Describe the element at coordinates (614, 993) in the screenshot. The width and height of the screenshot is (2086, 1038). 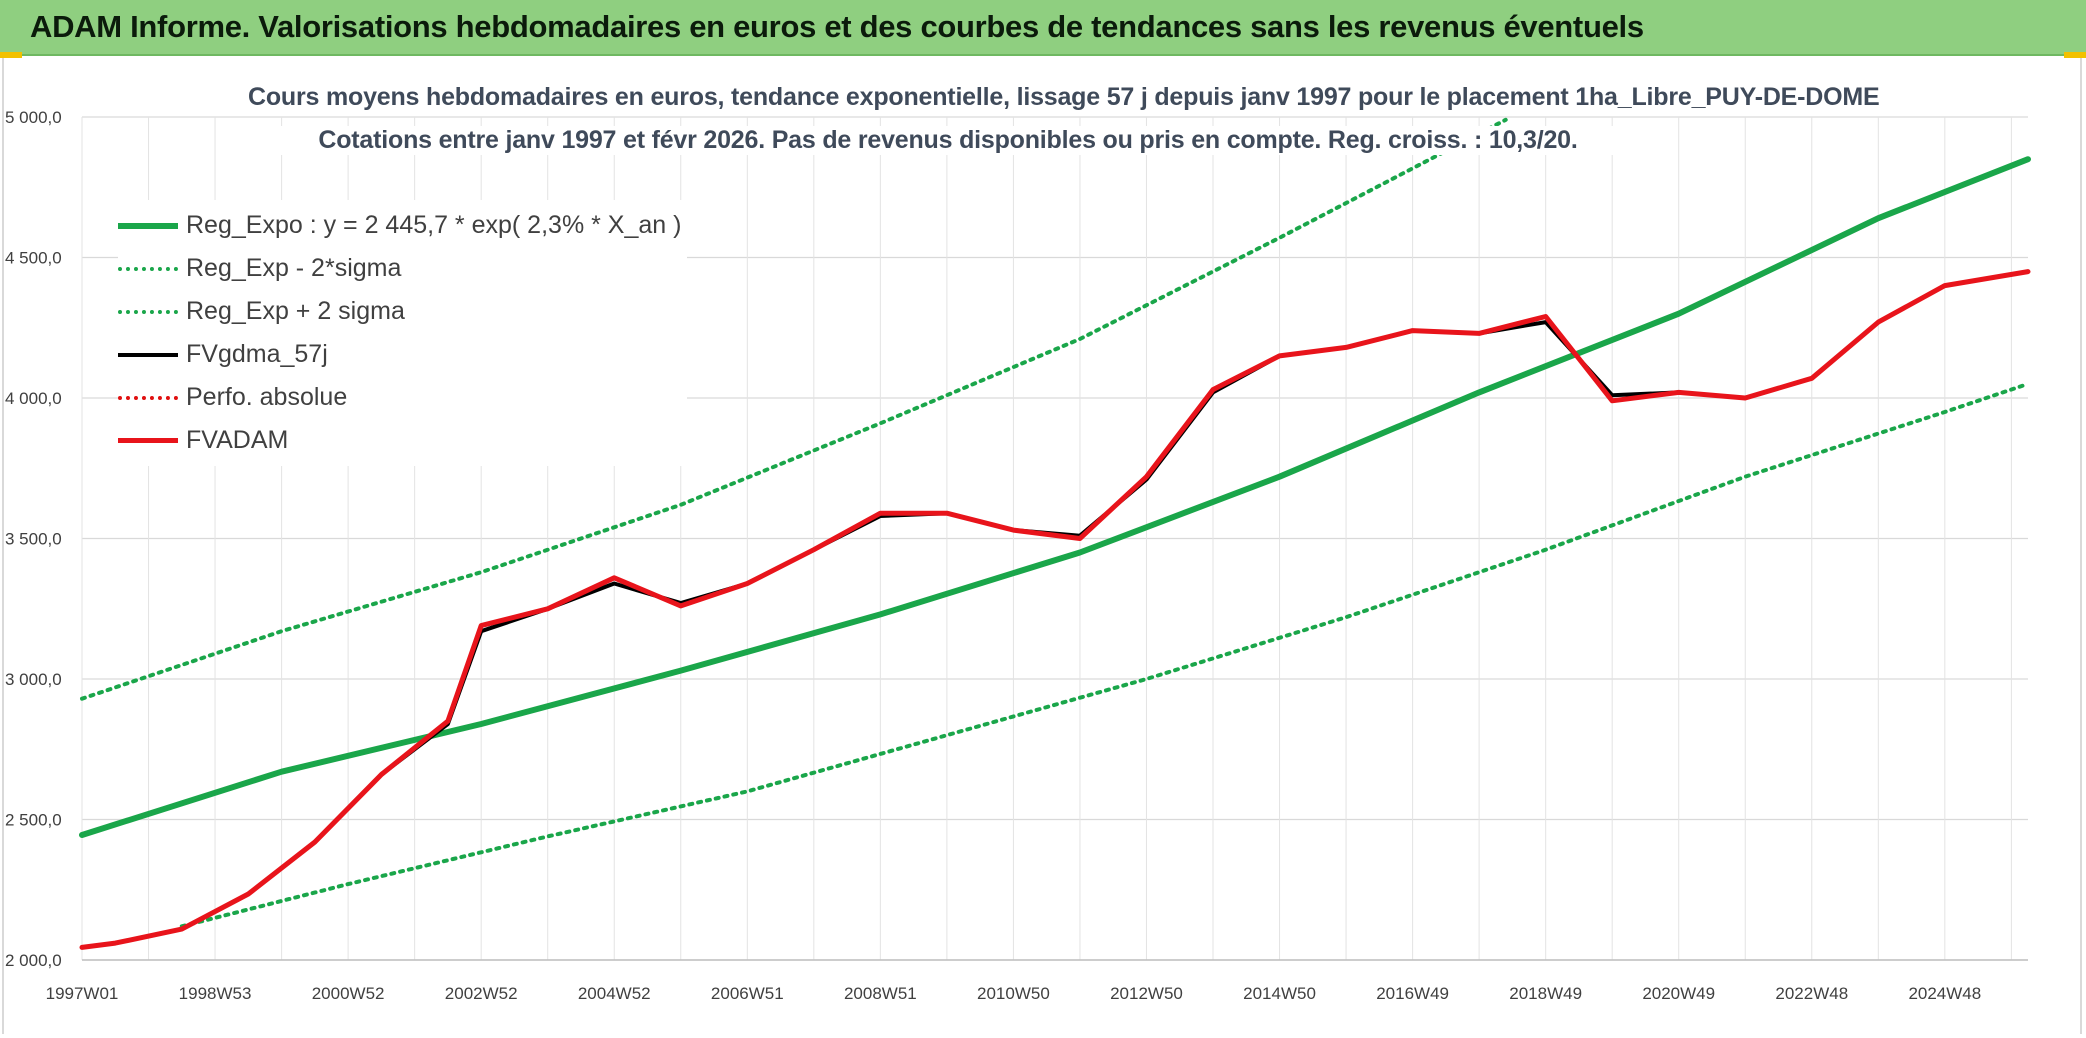
I see `x-tick-label: 2004W52` at that location.